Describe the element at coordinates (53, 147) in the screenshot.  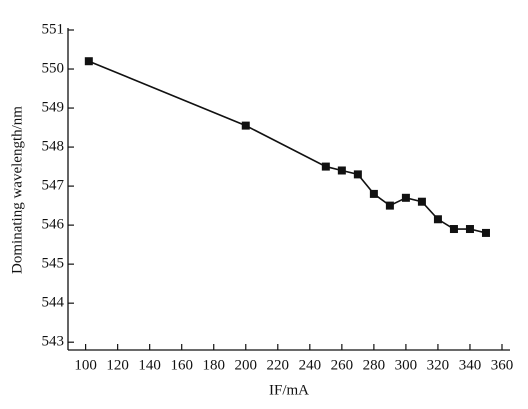
I see `y-tick-label: 548` at that location.